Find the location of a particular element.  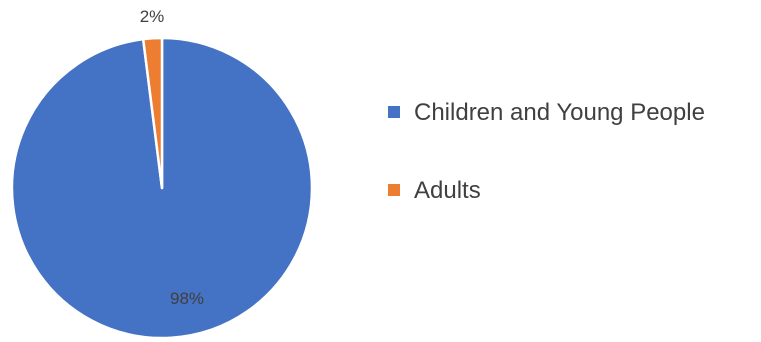

legend: Children and Young People Adults is located at coordinates (546, 151).